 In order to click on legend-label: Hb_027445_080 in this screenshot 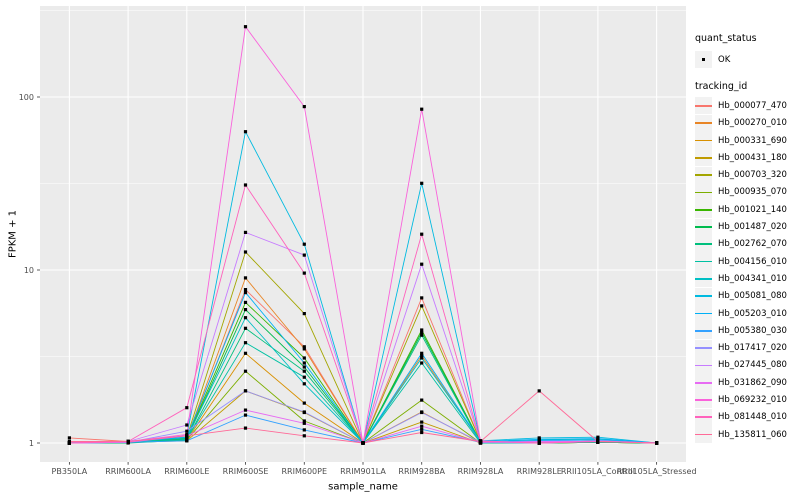, I will do `click(752, 365)`.